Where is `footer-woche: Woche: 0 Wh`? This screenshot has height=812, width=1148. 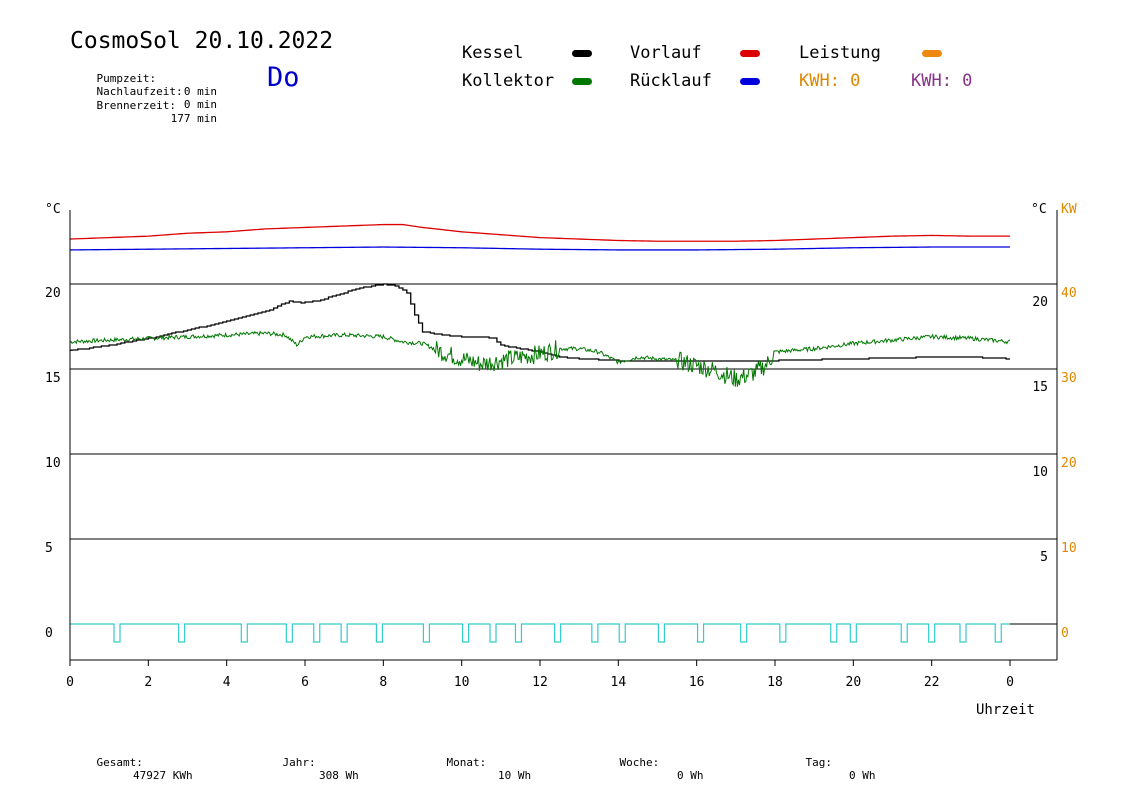
footer-woche: Woche: 0 Wh is located at coordinates (648, 769).